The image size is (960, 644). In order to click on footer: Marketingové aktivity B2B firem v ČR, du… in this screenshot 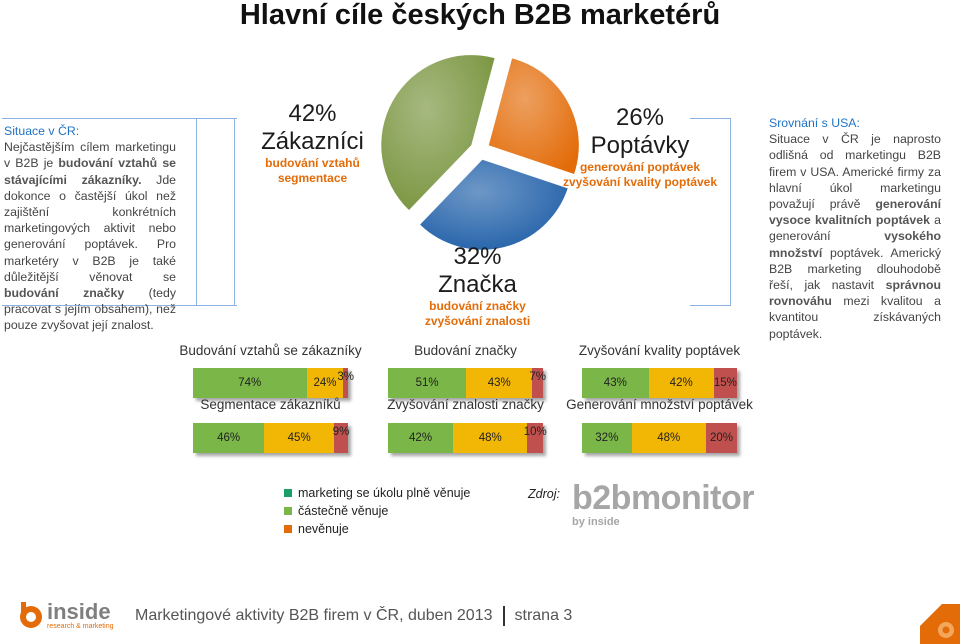, I will do `click(353, 616)`.